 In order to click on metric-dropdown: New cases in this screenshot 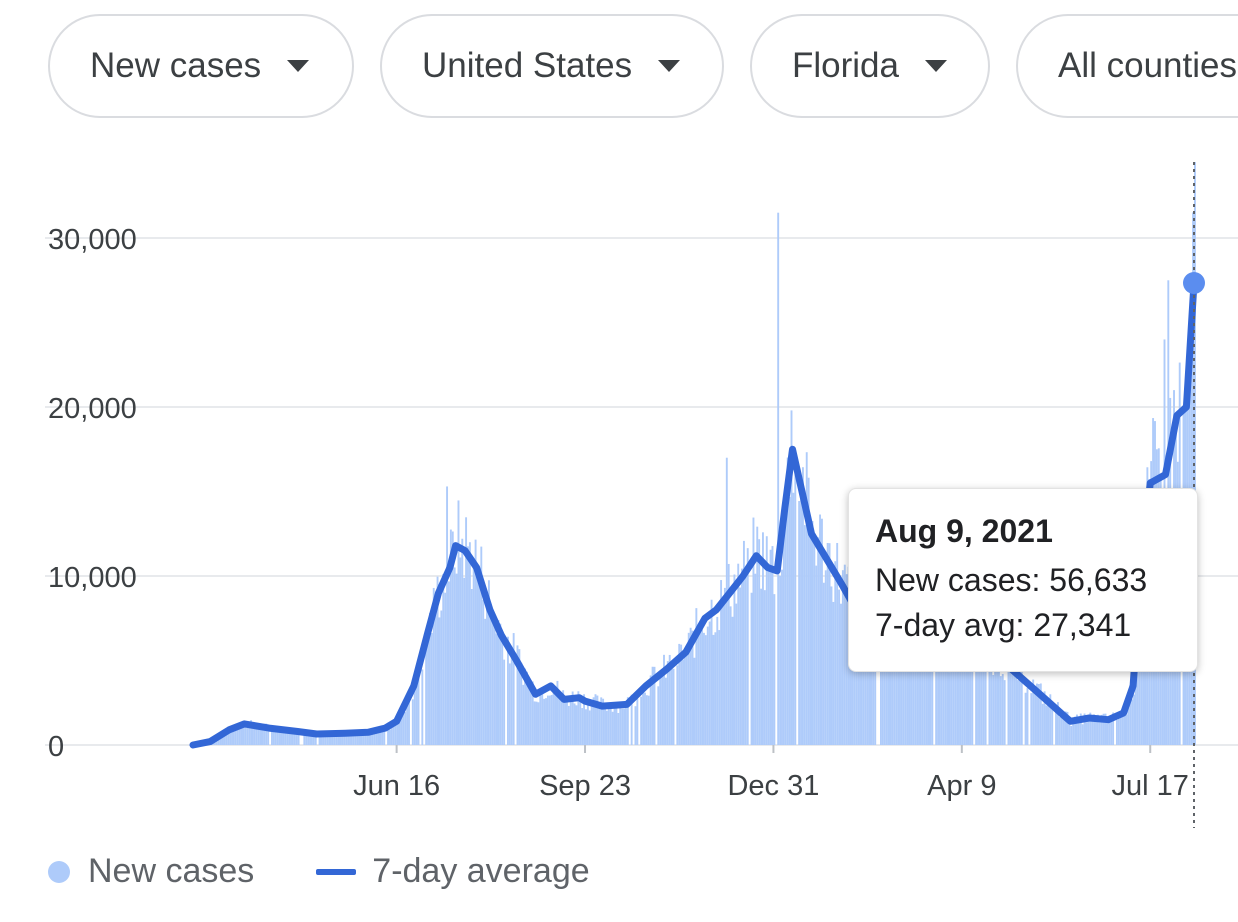, I will do `click(201, 66)`.